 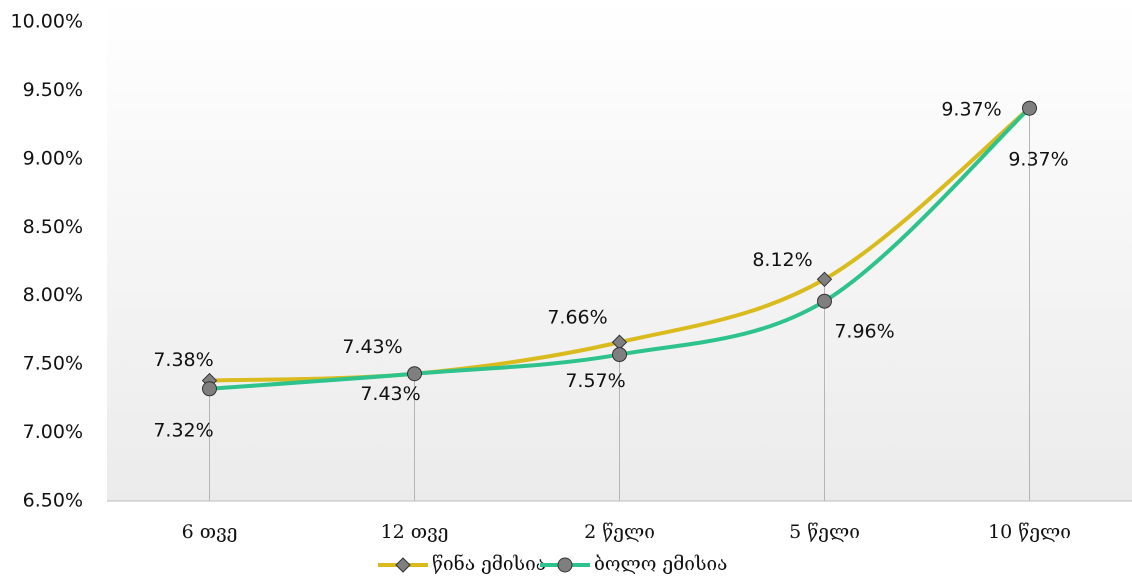 I want to click on x-tick-label: 5 წელი, so click(x=824, y=532).